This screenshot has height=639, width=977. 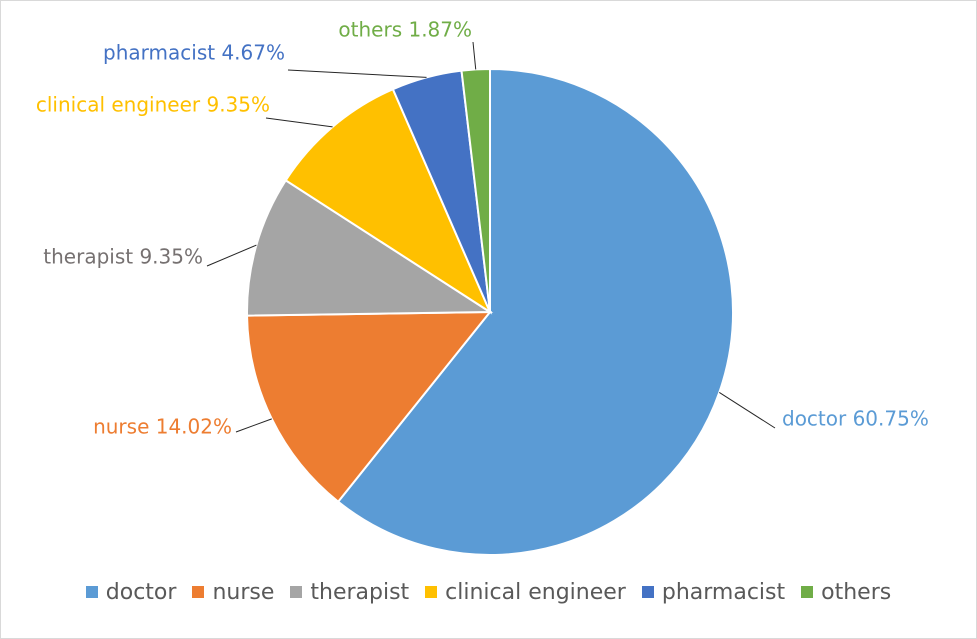 What do you see at coordinates (357, 73) in the screenshot?
I see `leader-line-pharmacist` at bounding box center [357, 73].